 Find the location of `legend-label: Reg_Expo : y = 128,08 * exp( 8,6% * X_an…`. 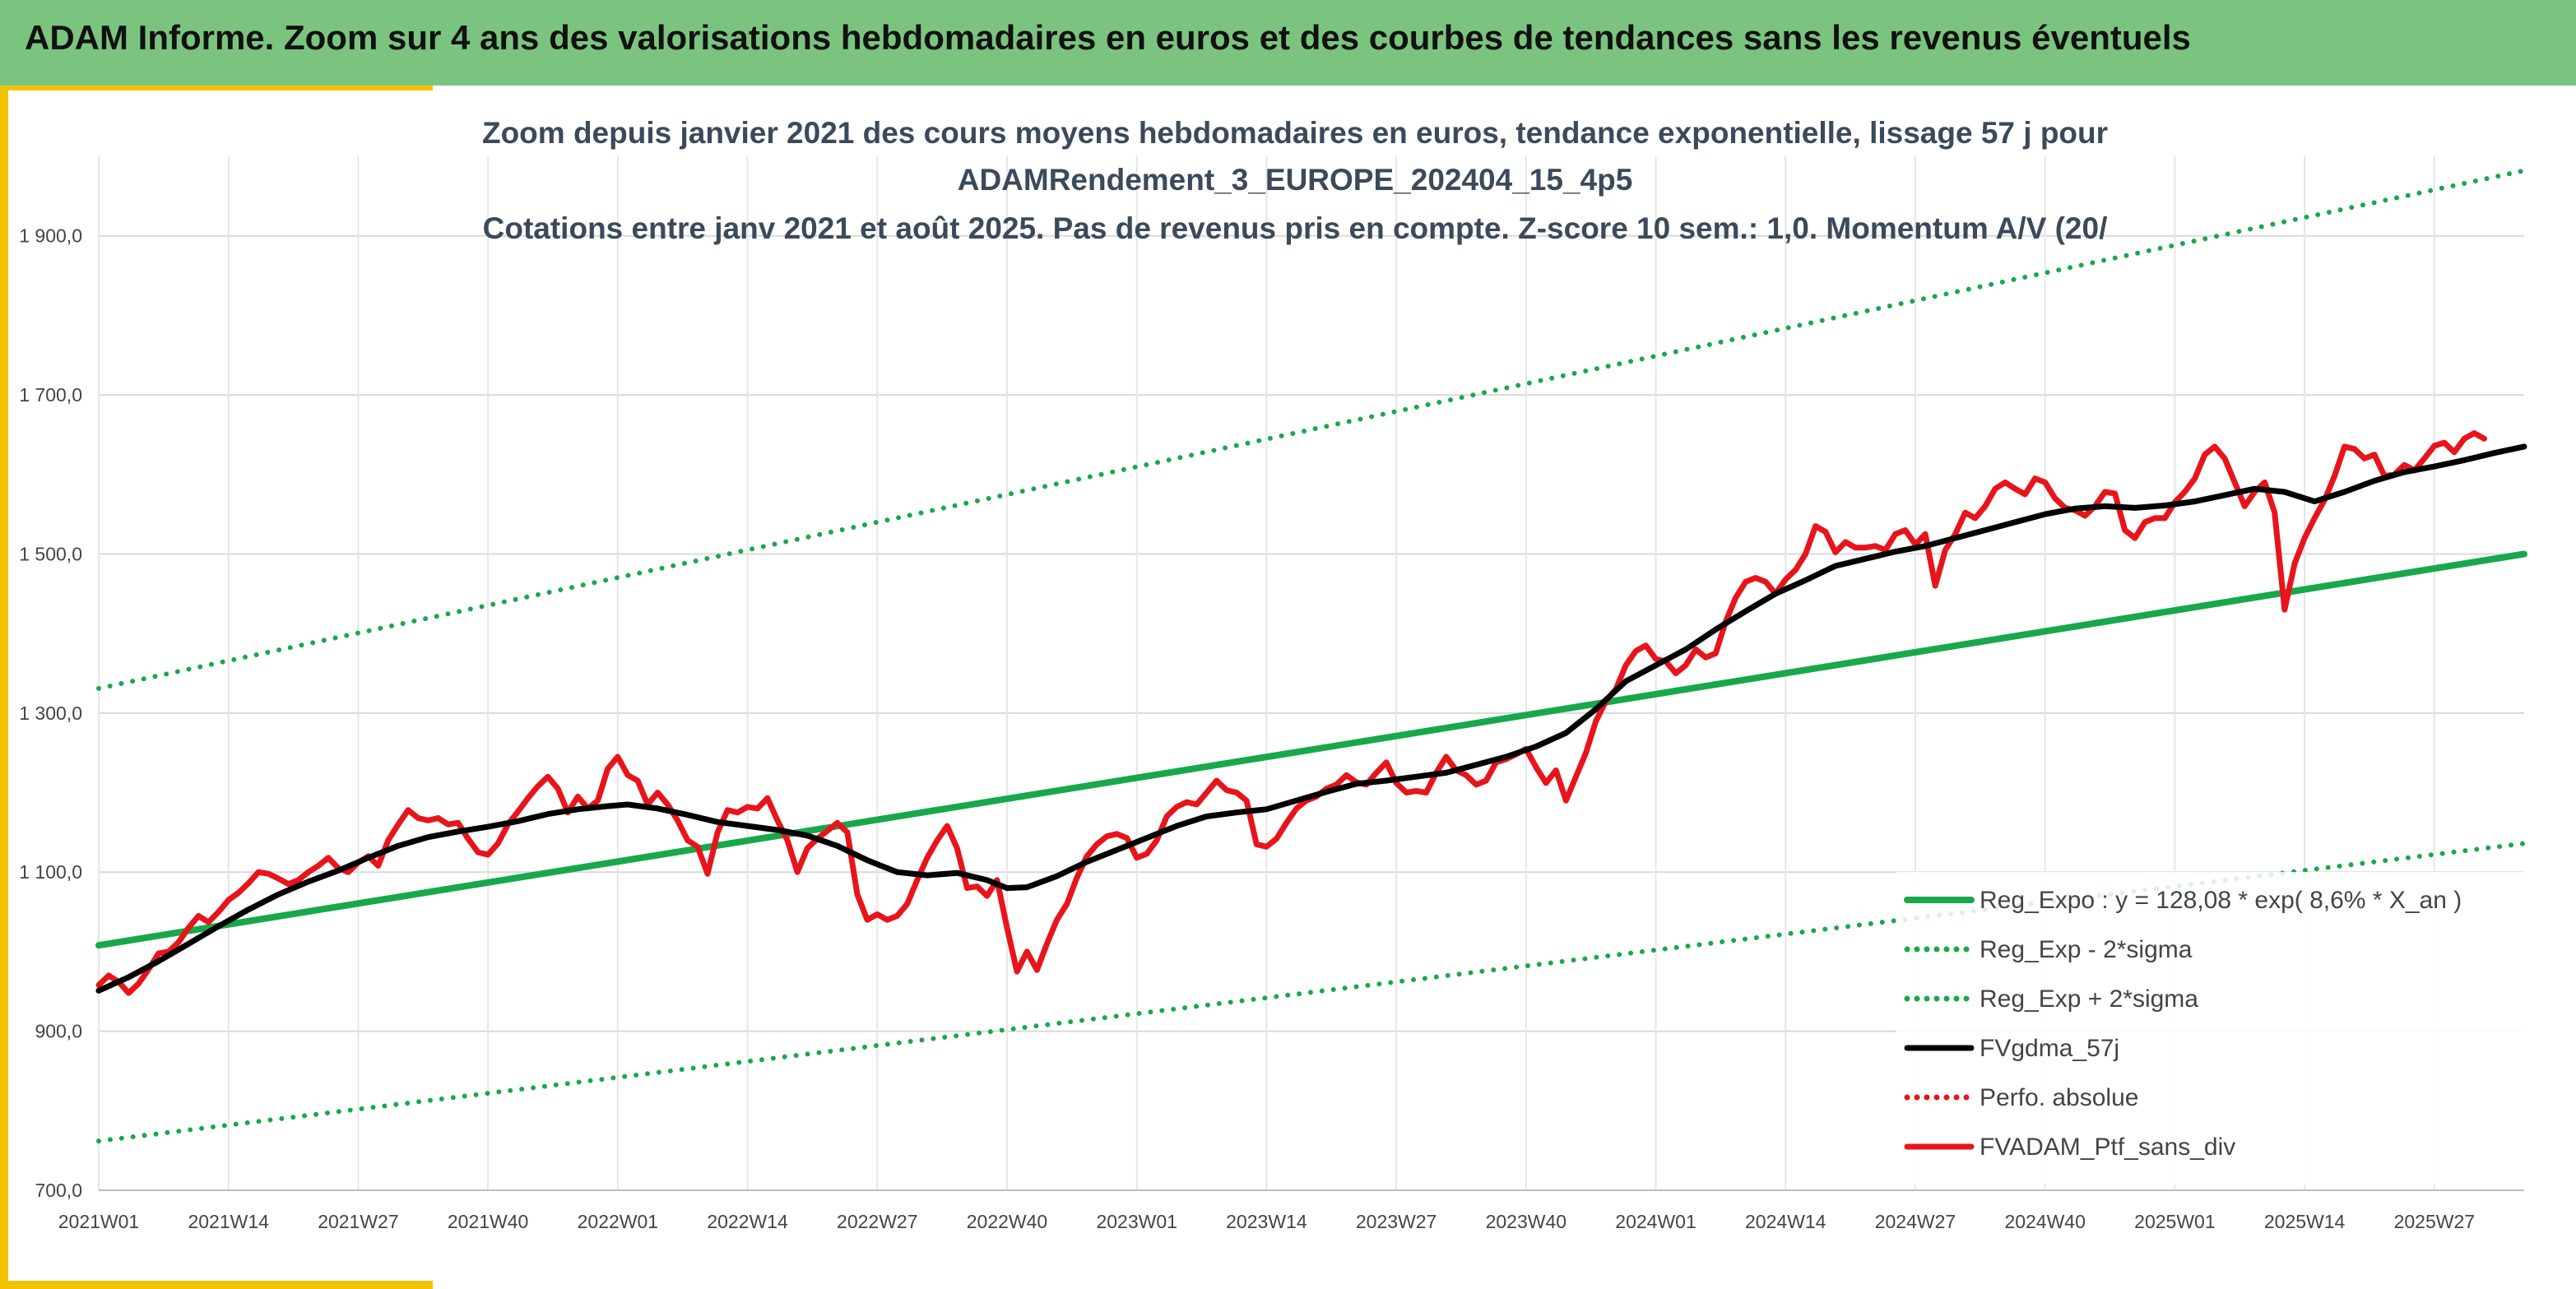

legend-label: Reg_Expo : y = 128,08 * exp( 8,6% * X_an… is located at coordinates (2221, 900).